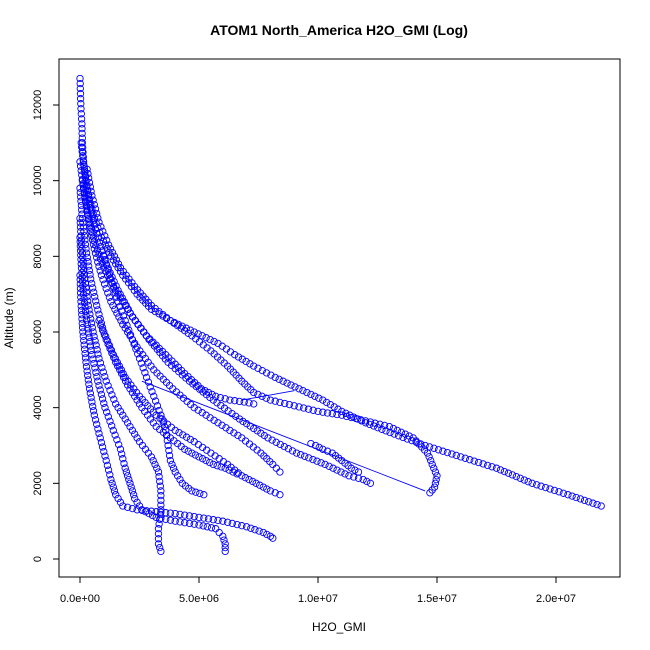 This screenshot has width=650, height=650. I want to click on data-series, so click(168, 397).